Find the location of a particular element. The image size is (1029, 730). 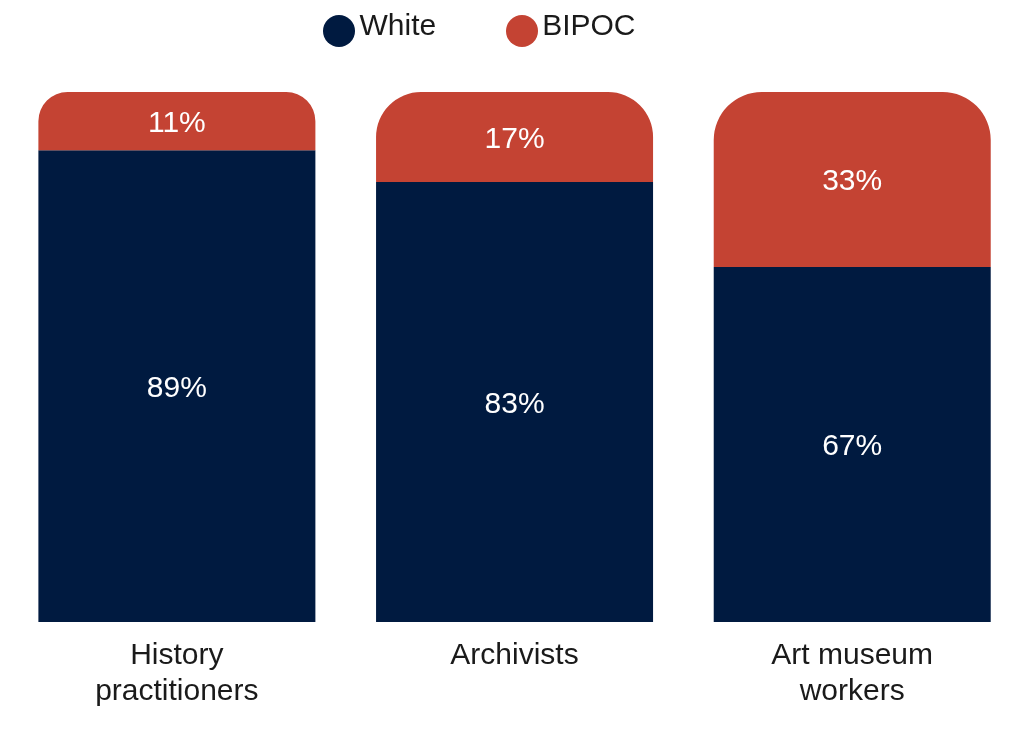

data-label: 11% is located at coordinates (176, 121).